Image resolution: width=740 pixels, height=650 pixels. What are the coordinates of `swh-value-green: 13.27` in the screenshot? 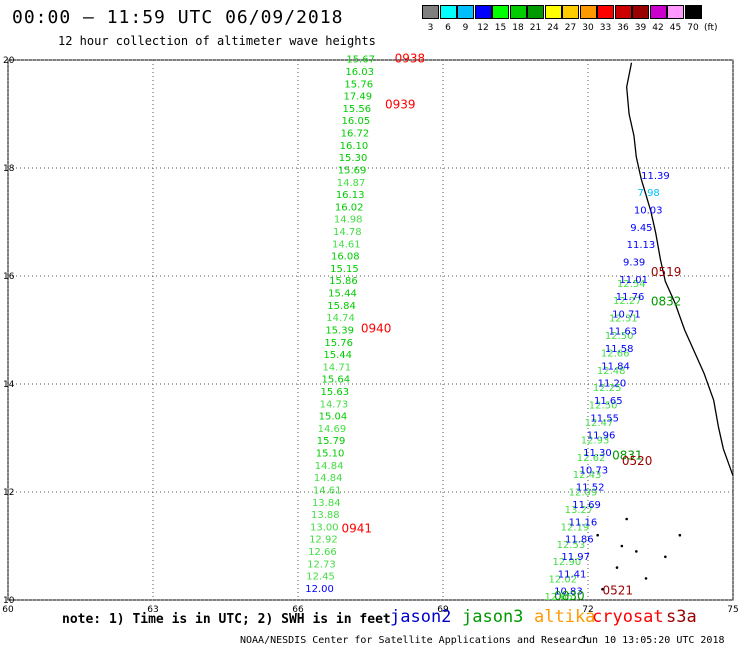 It's located at (579, 510).